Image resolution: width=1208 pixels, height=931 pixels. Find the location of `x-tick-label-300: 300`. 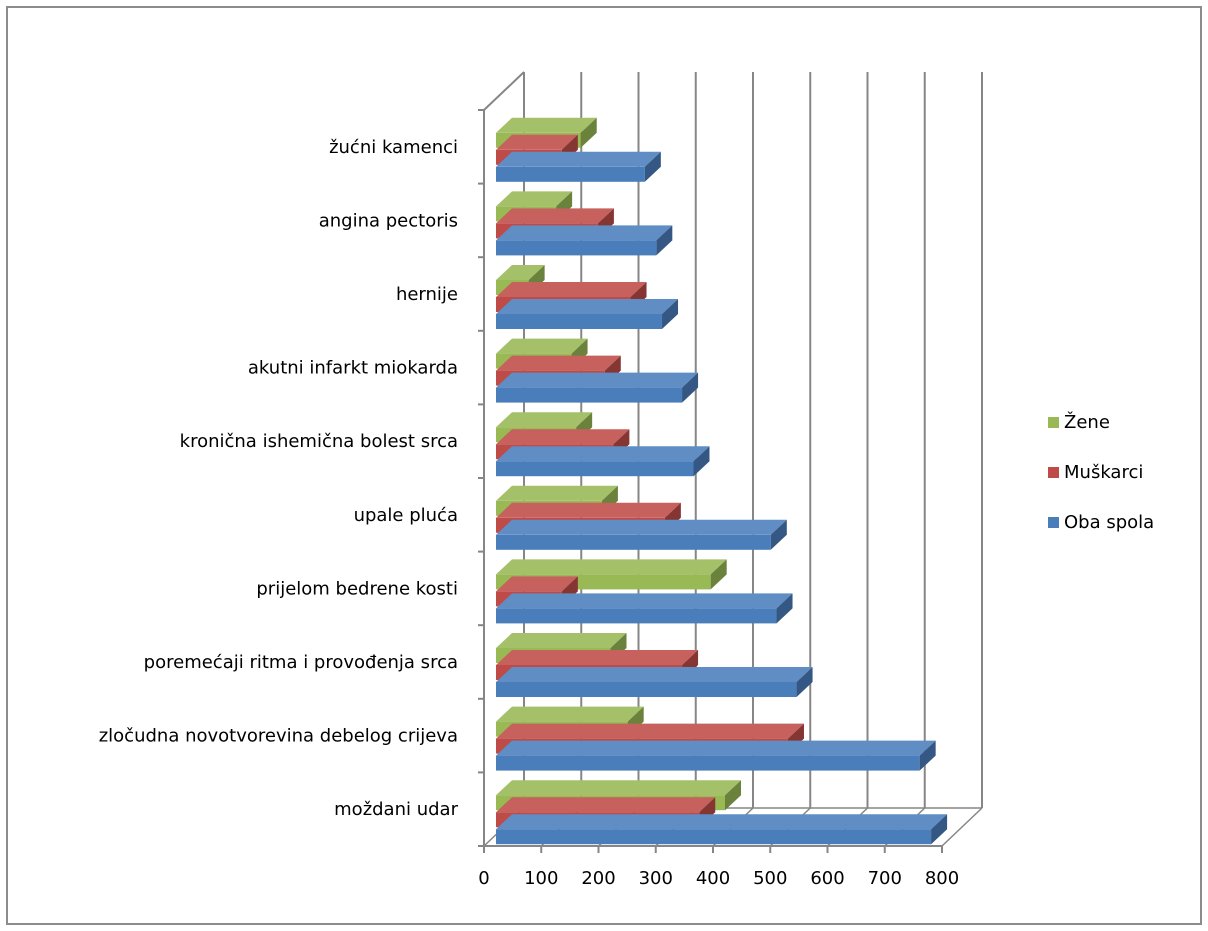

x-tick-label-300: 300 is located at coordinates (656, 878).